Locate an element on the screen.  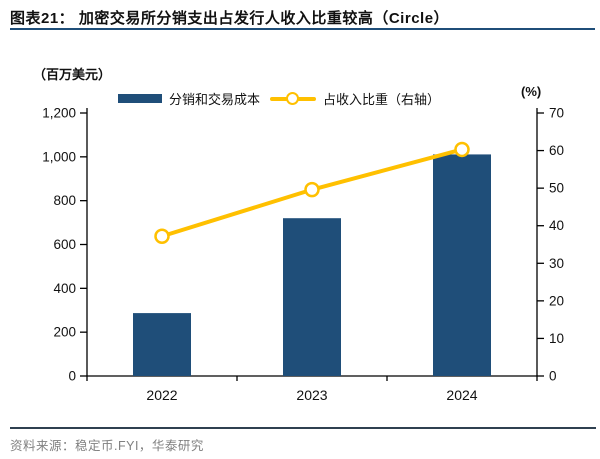
x-axis-category-label: 2022 is located at coordinates (161, 395).